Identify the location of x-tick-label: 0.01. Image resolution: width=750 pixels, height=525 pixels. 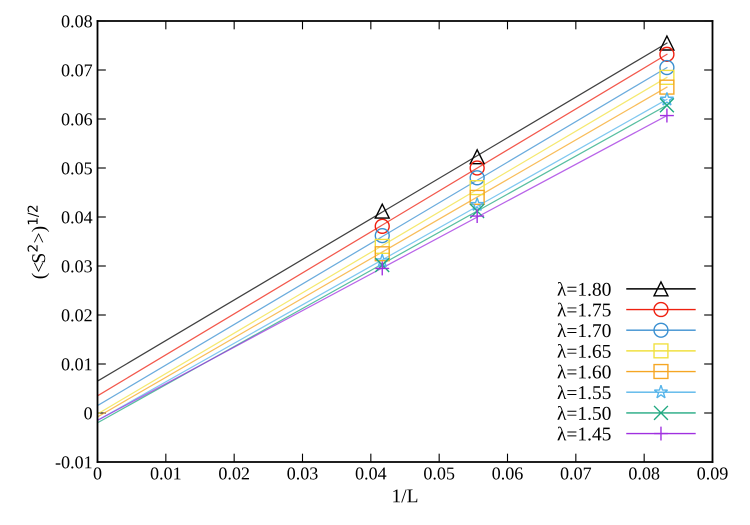
(165, 473).